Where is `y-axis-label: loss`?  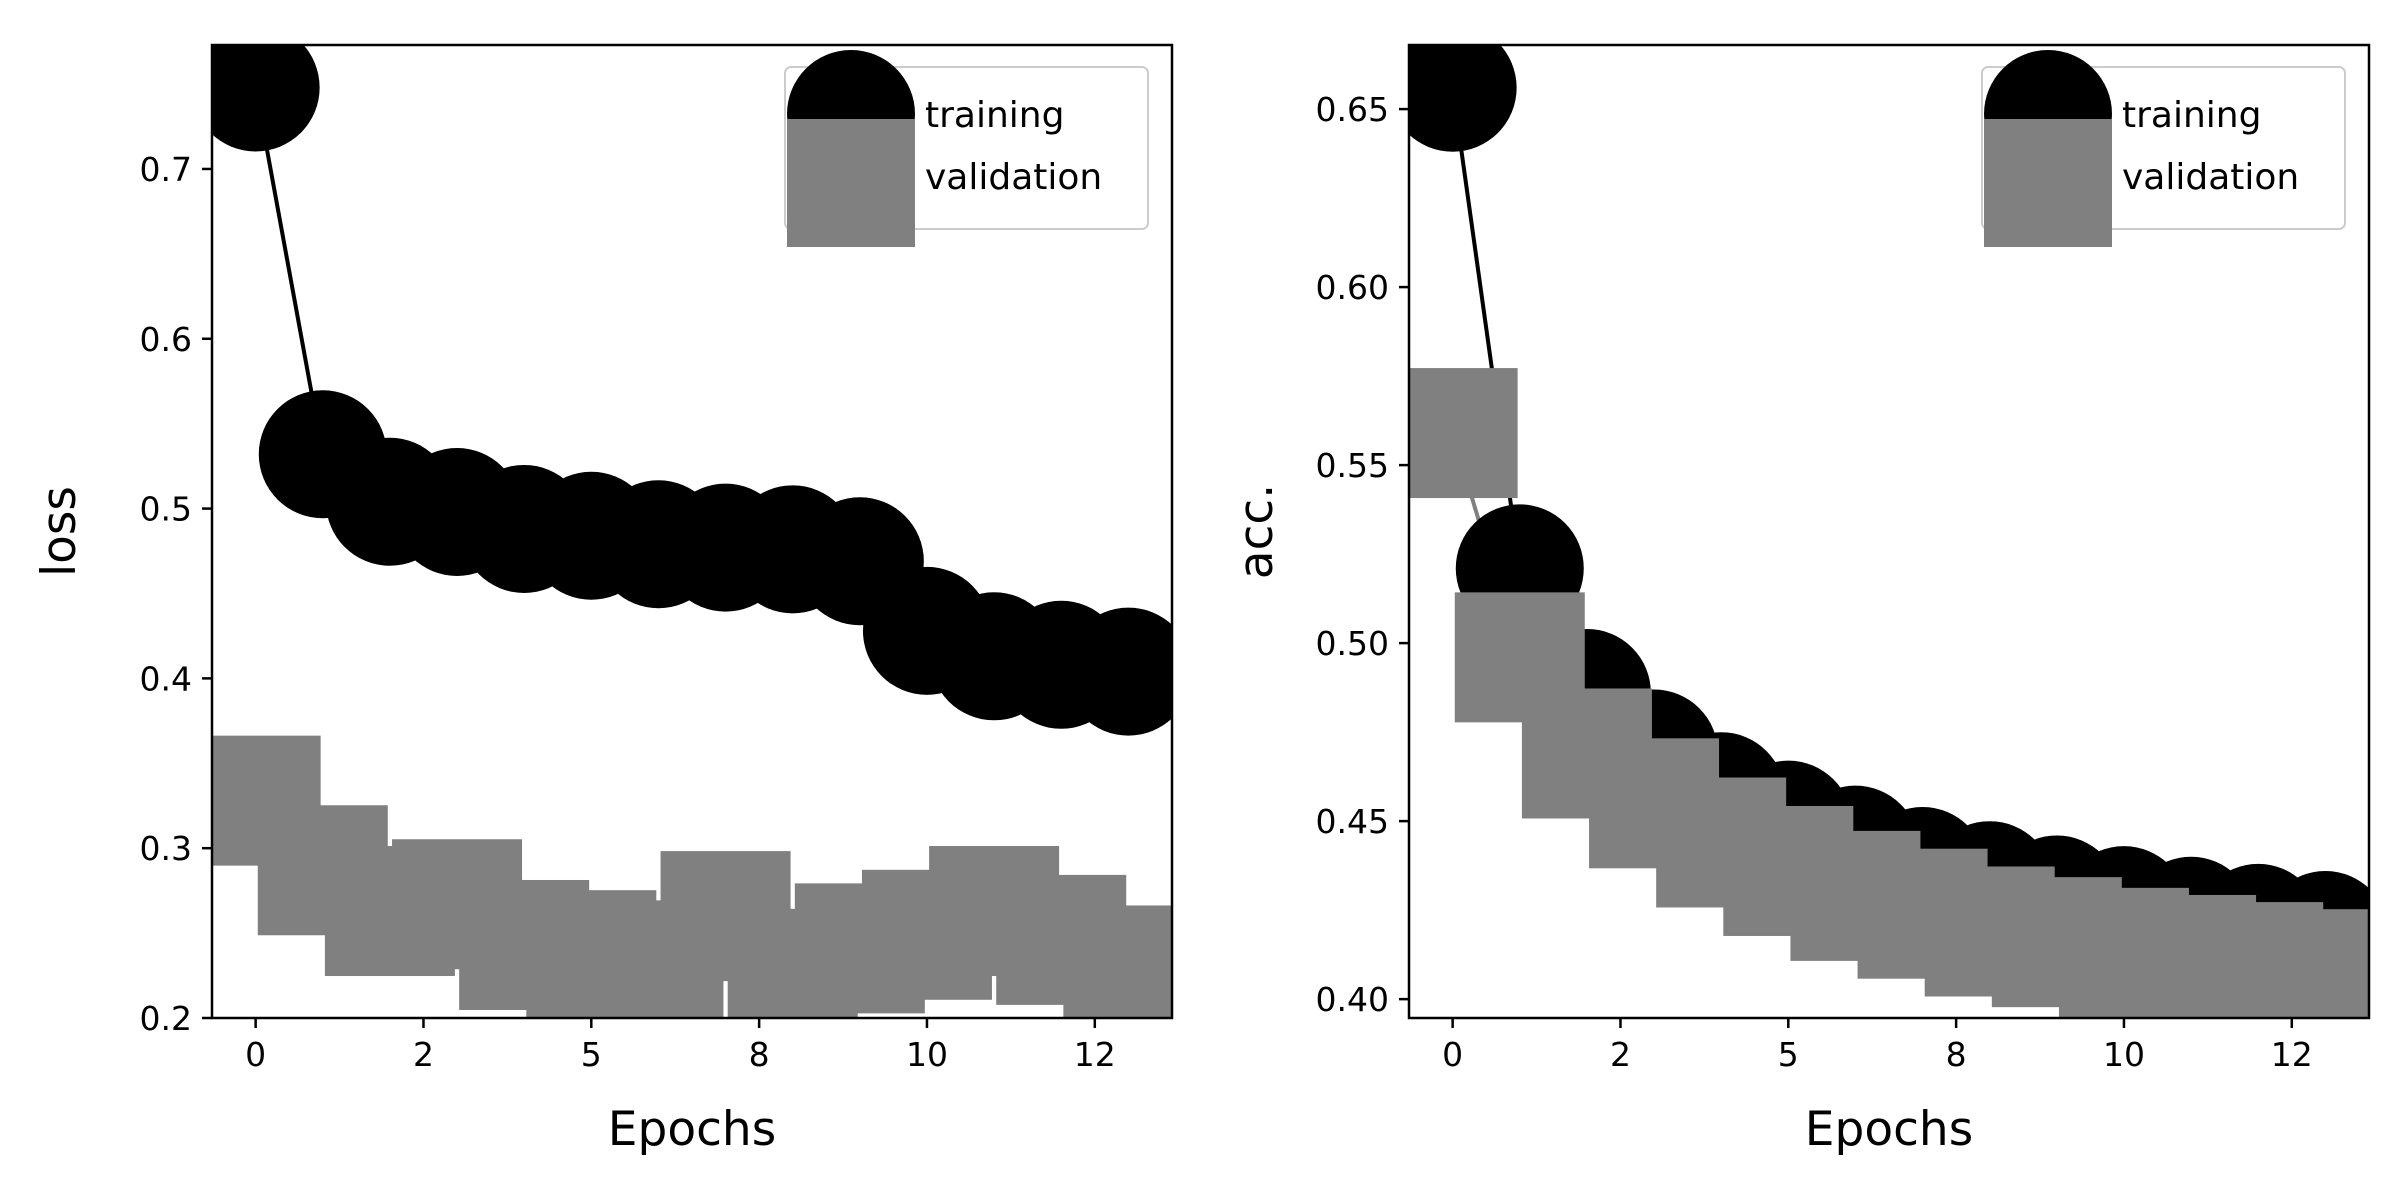
y-axis-label: loss is located at coordinates (59, 531).